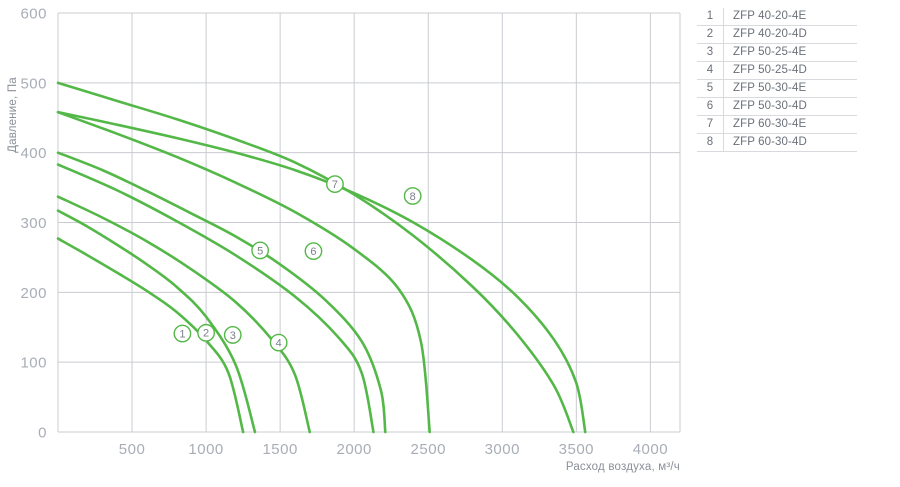 This screenshot has width=900, height=487. I want to click on curve-marker-2: 2, so click(206, 332).